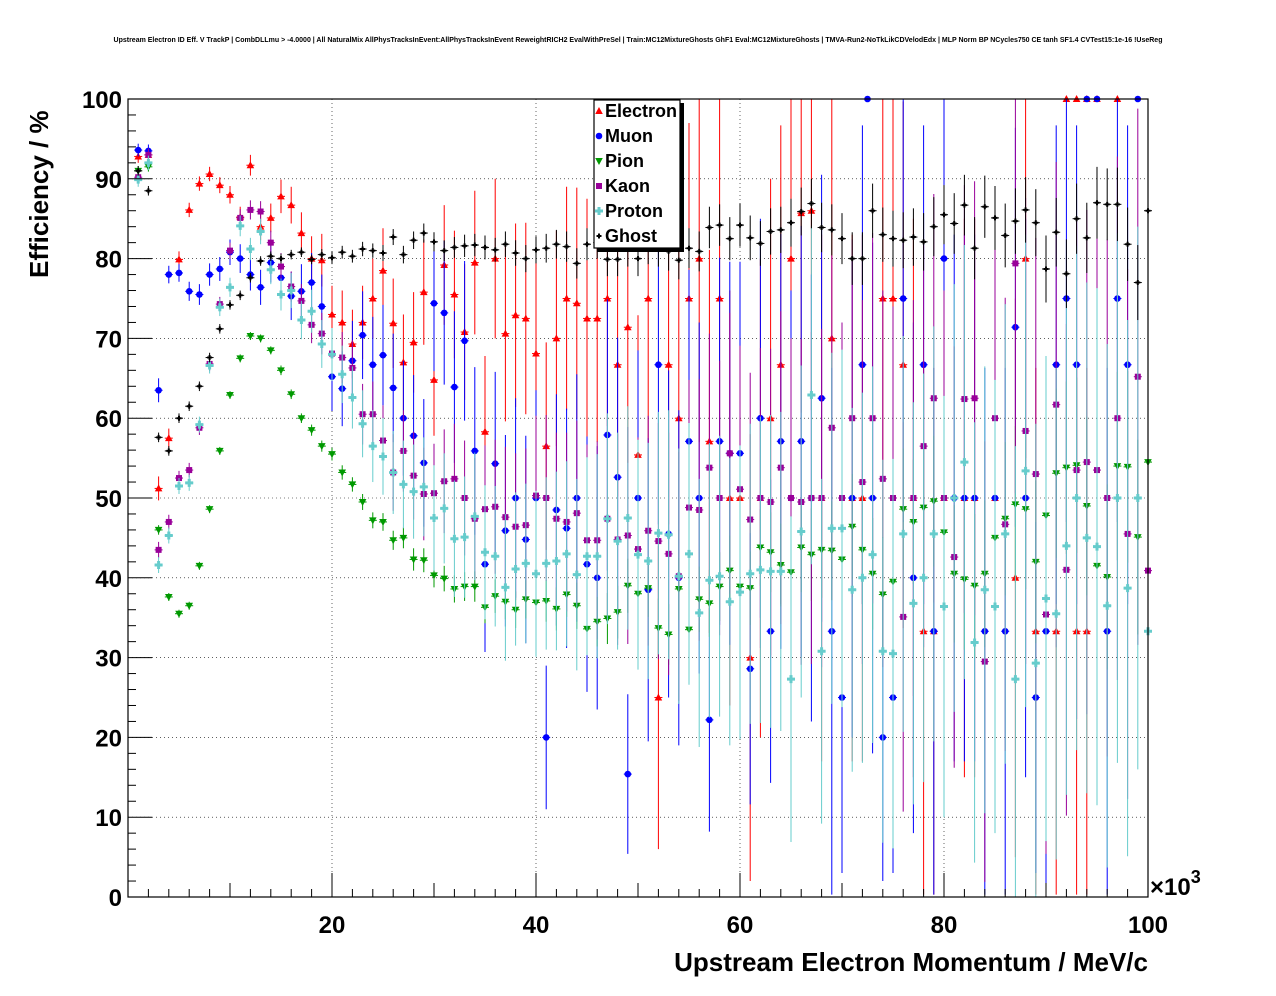  Describe the element at coordinates (332, 925) in the screenshot. I see `x-tick-label: 20` at that location.